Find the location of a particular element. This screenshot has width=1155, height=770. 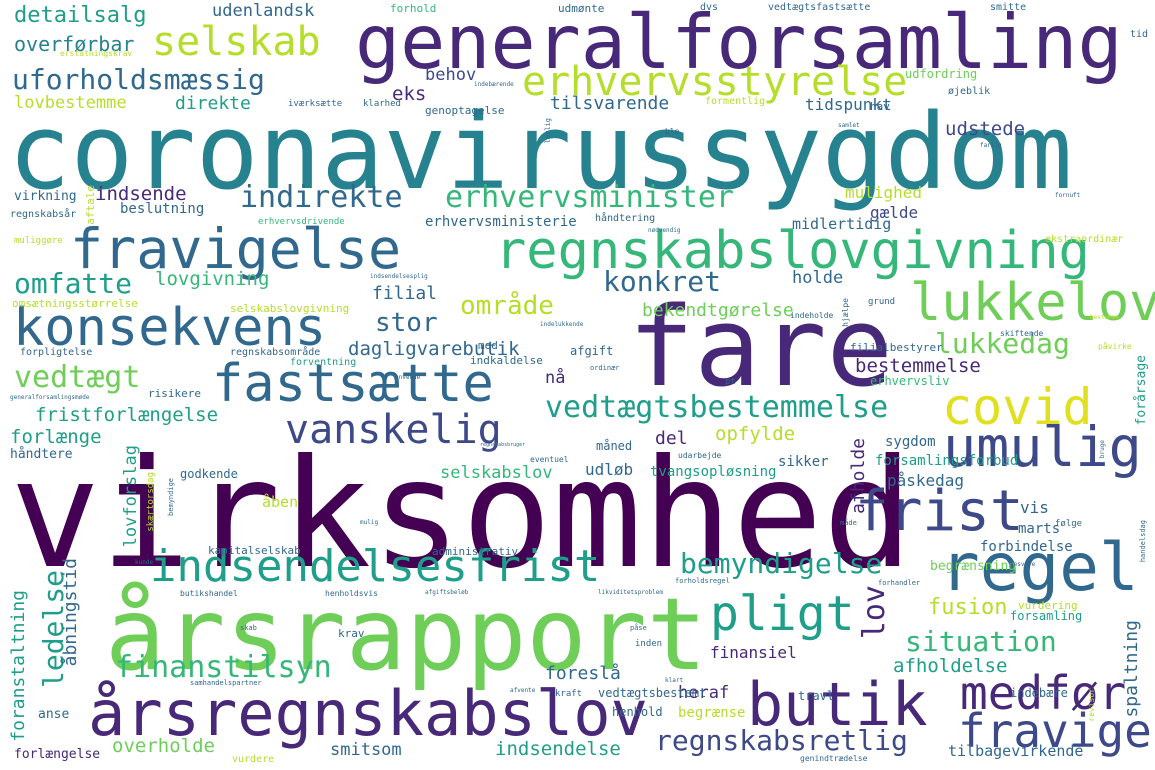

word-uforholdsmaessig: uforholdsmæssig is located at coordinates (138, 79).